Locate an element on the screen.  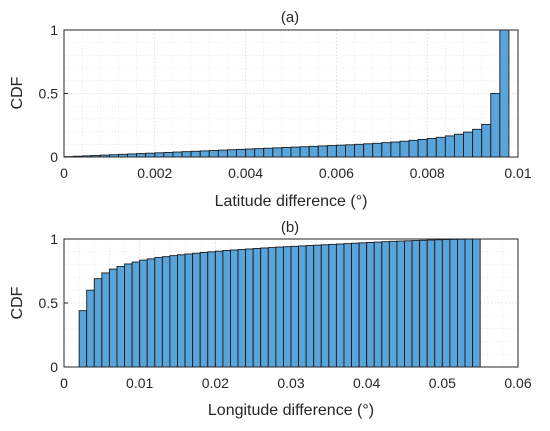
panel-a-xtick-label: 0.006 is located at coordinates (336, 173).